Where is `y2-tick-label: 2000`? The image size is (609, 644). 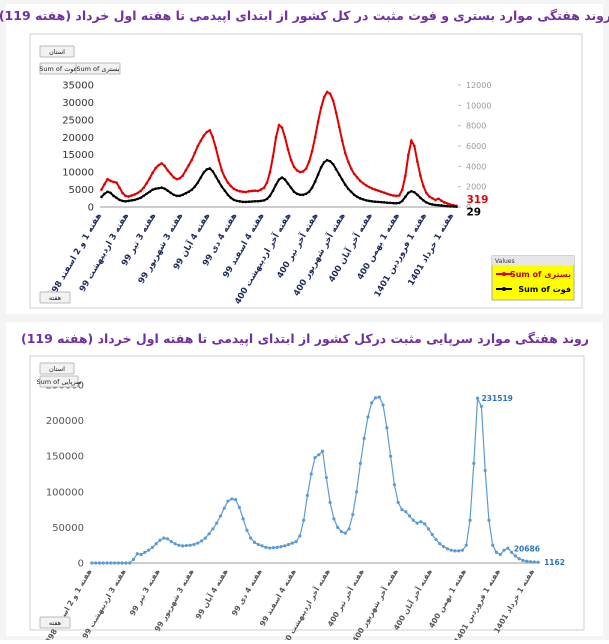
y2-tick-label: 2000 is located at coordinates (476, 187).